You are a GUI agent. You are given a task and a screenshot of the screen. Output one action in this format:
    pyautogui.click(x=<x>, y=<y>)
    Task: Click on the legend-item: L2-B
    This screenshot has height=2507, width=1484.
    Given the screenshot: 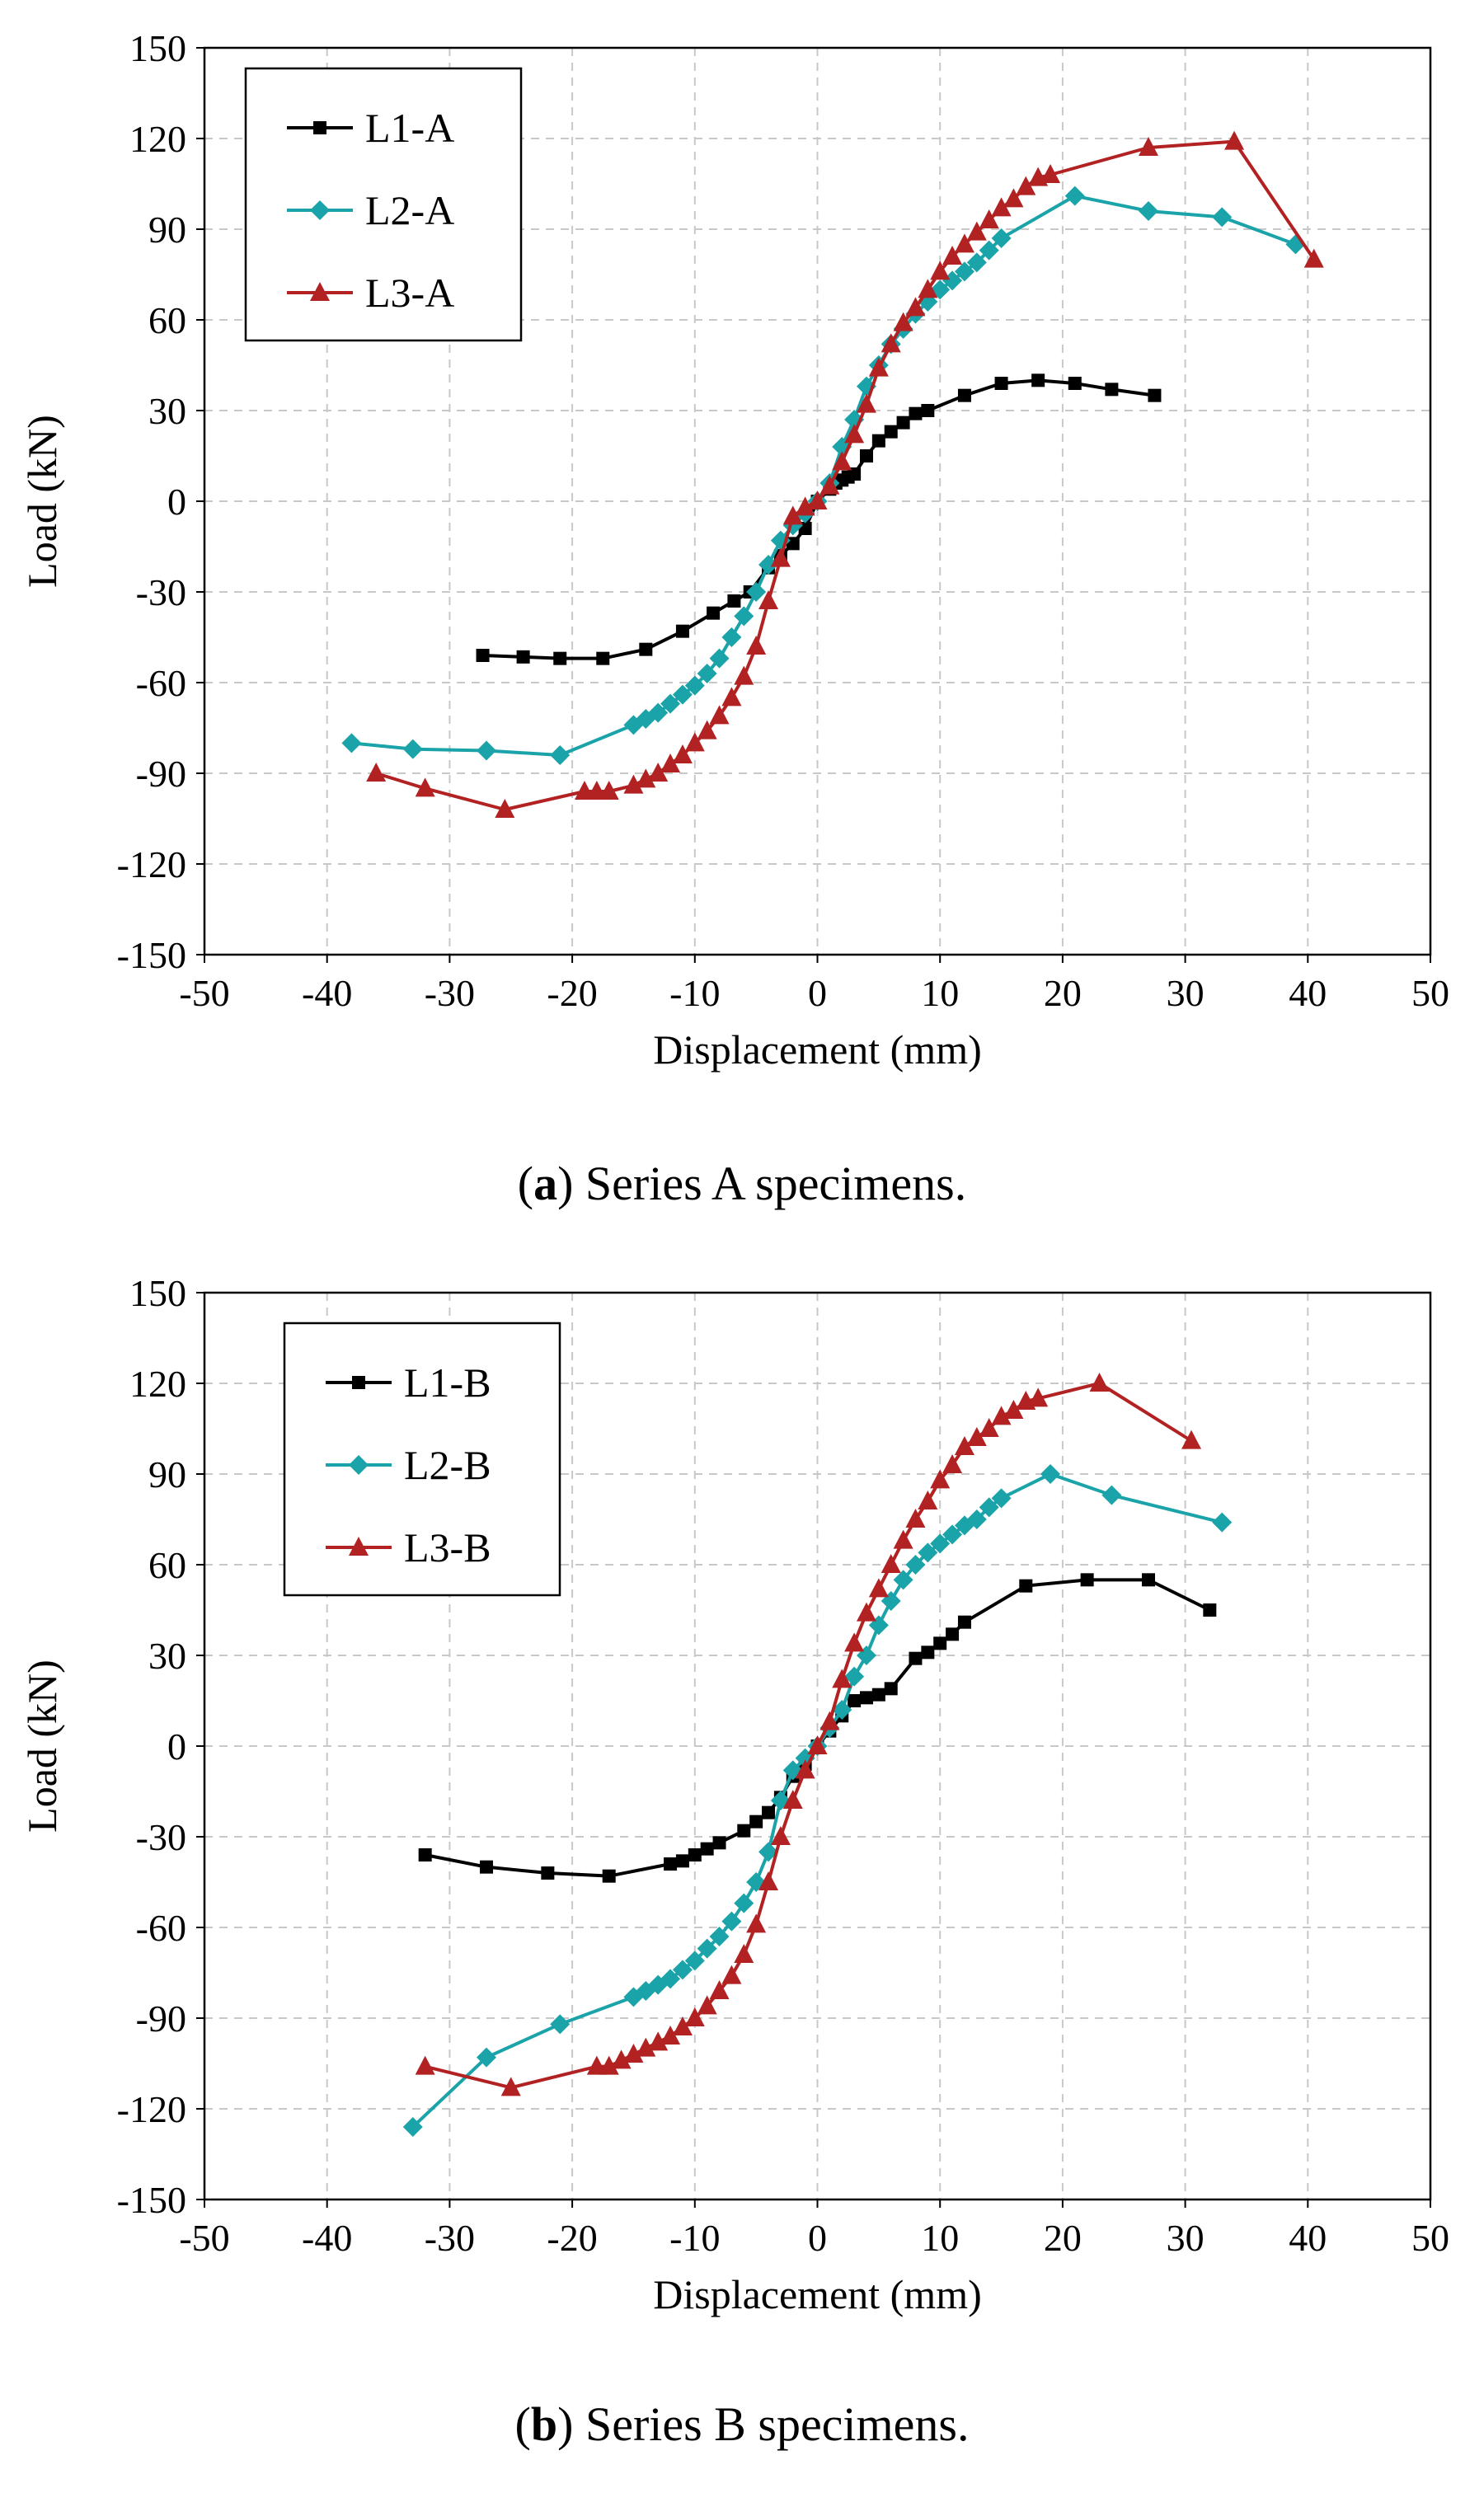 What is the action you would take?
    pyautogui.click(x=408, y=1465)
    